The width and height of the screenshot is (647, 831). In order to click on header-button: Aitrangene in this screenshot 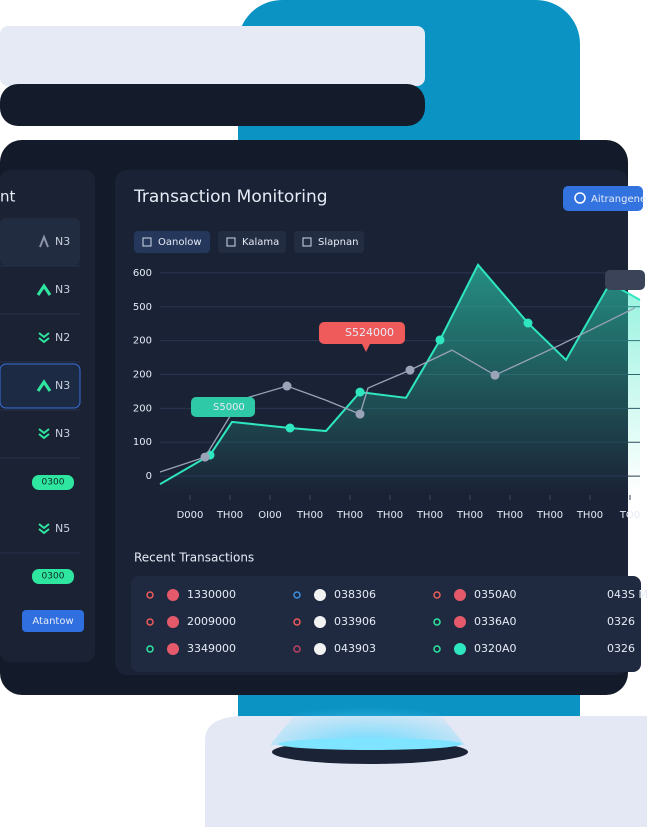, I will do `click(618, 199)`.